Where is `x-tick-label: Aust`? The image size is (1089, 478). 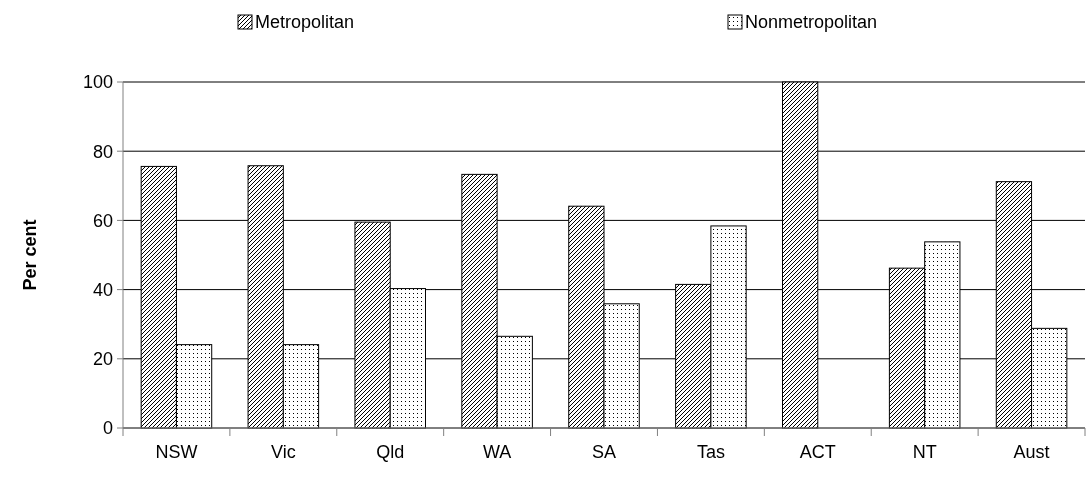
x-tick-label: Aust is located at coordinates (1031, 452).